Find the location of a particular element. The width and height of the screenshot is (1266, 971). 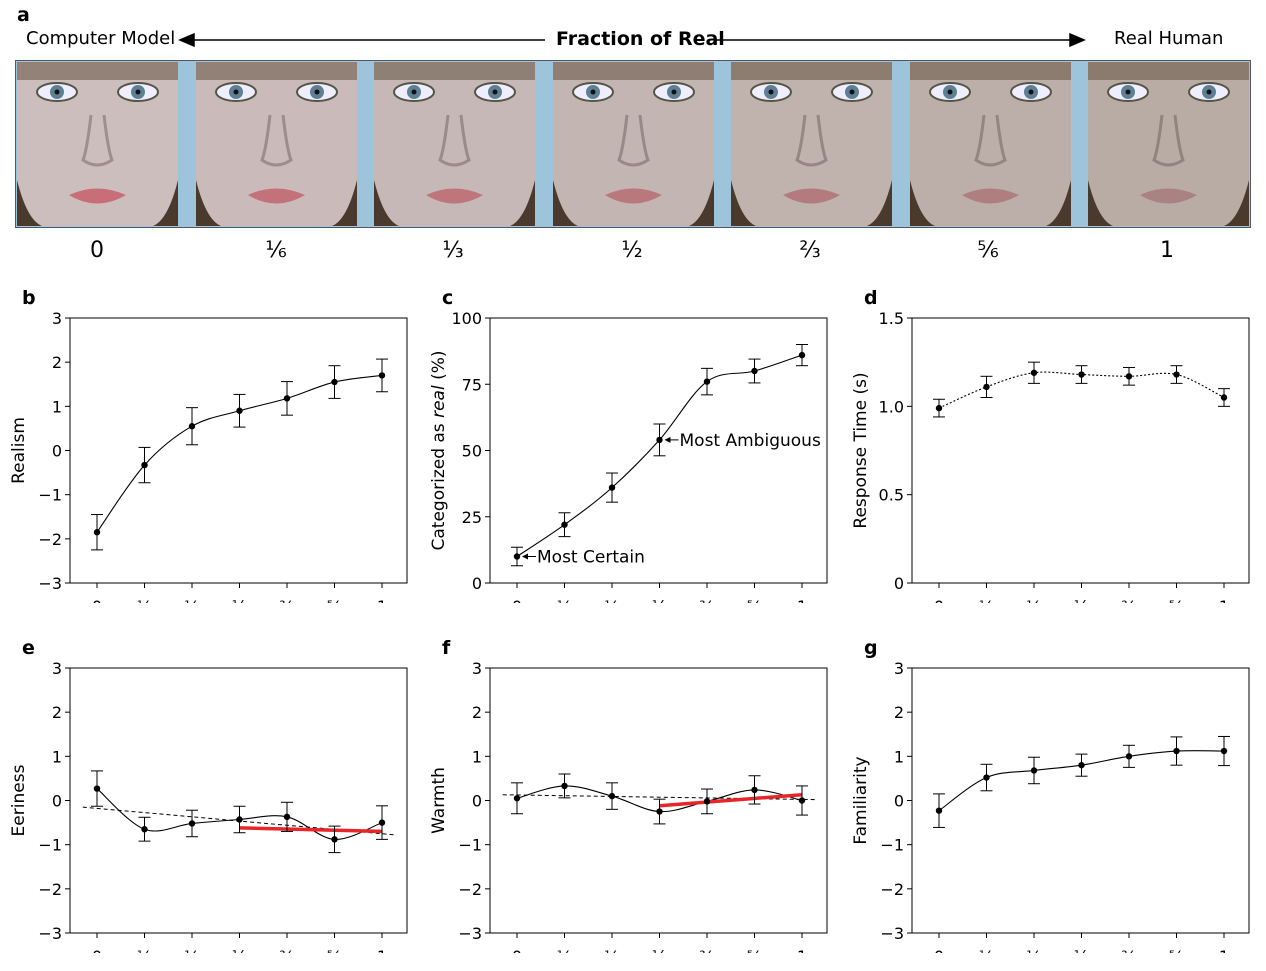

left-arrow-head is located at coordinates (186, 40).